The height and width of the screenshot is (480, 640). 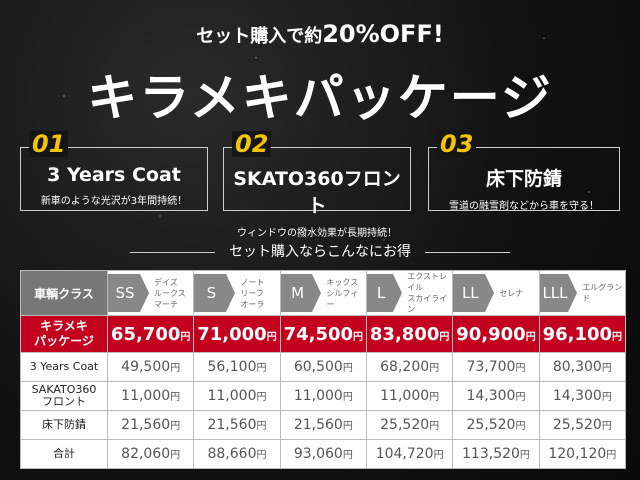 I want to click on section-heading: セット購入ならこんなにお得, so click(x=320, y=251).